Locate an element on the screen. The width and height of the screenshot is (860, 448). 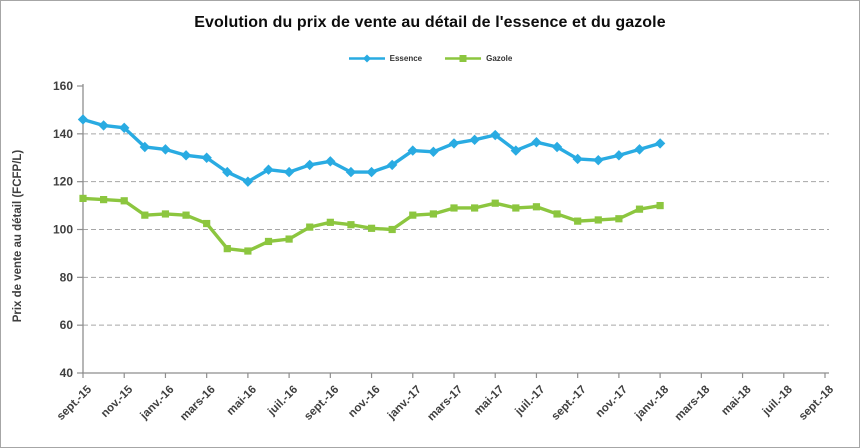
svg-text: 100 is located at coordinates (63, 230).